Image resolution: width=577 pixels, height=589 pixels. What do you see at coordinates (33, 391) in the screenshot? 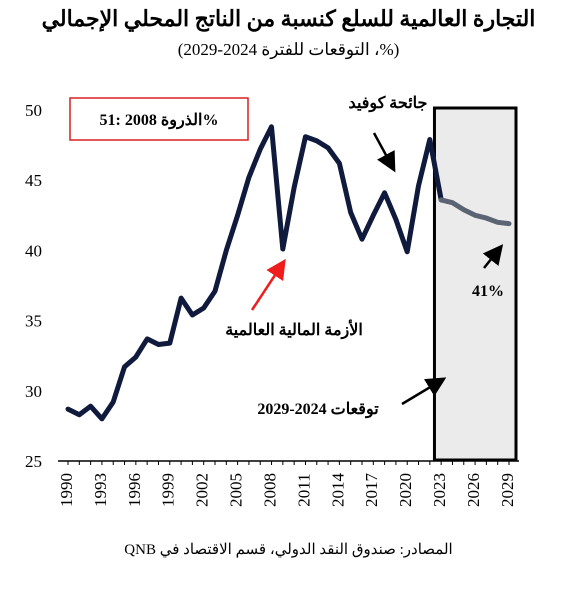
I see `y-tick-label: 30` at bounding box center [33, 391].